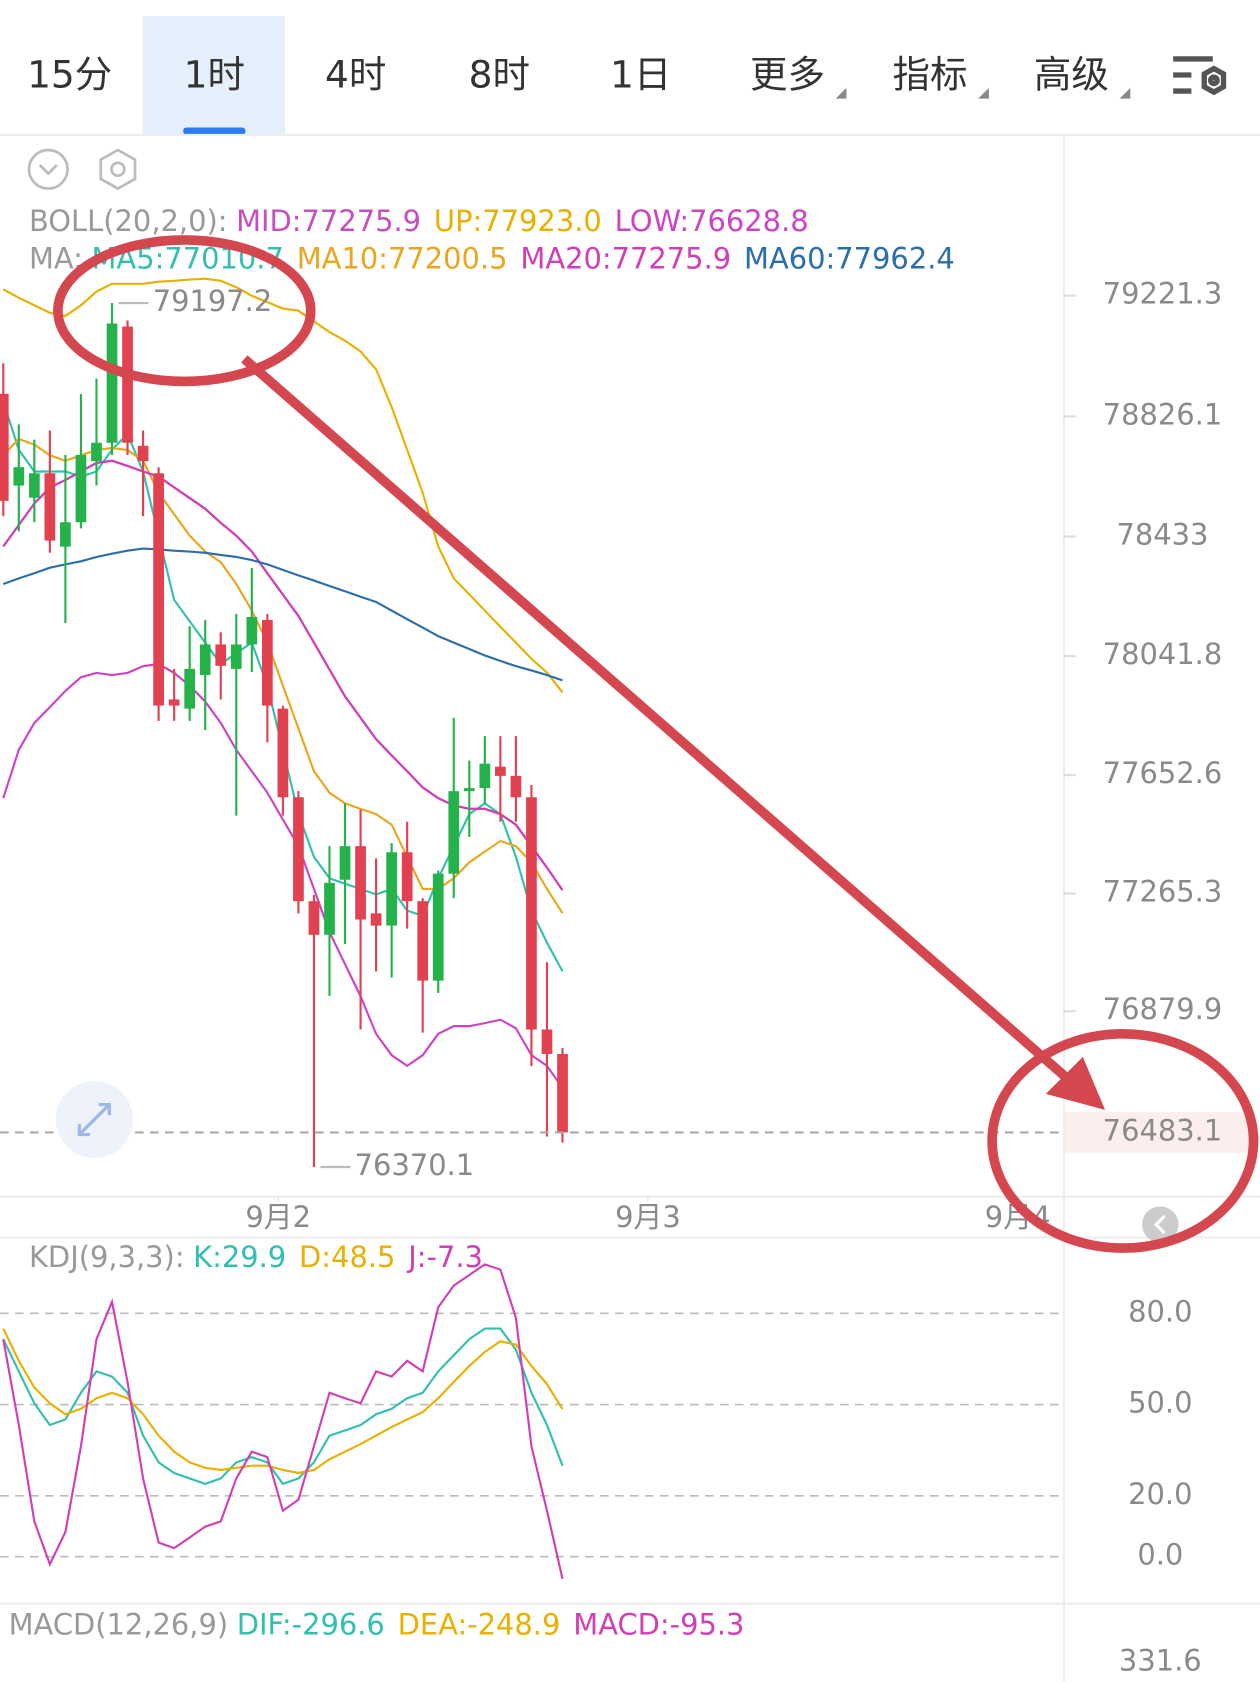  What do you see at coordinates (48, 169) in the screenshot?
I see `collapse-icon` at bounding box center [48, 169].